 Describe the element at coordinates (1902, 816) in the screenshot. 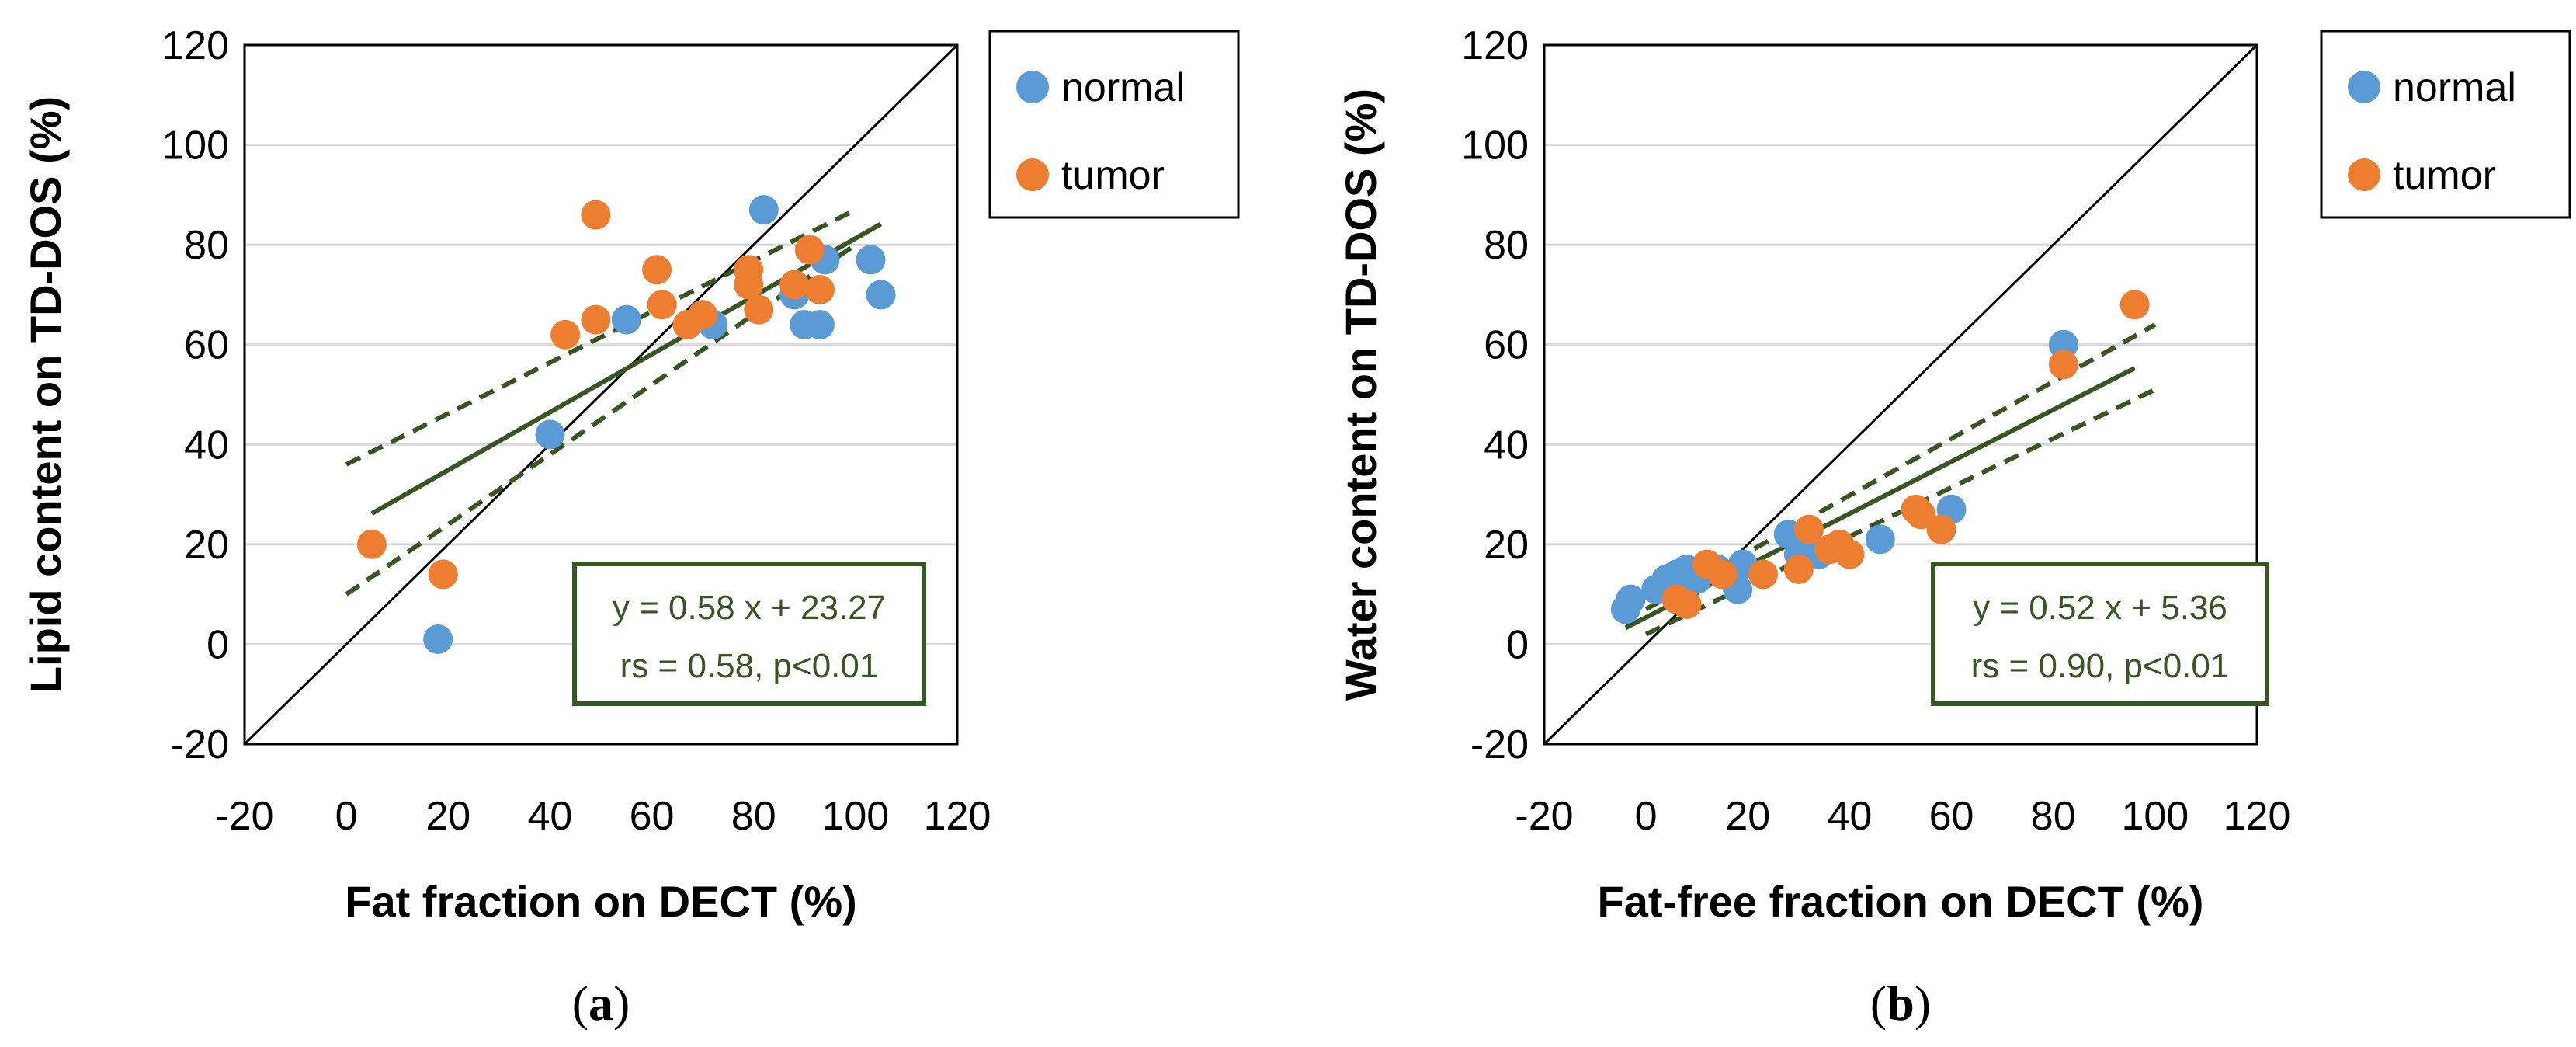

I see `x-tick-labels-b: -20 0 20 40 60 80 100 120` at that location.